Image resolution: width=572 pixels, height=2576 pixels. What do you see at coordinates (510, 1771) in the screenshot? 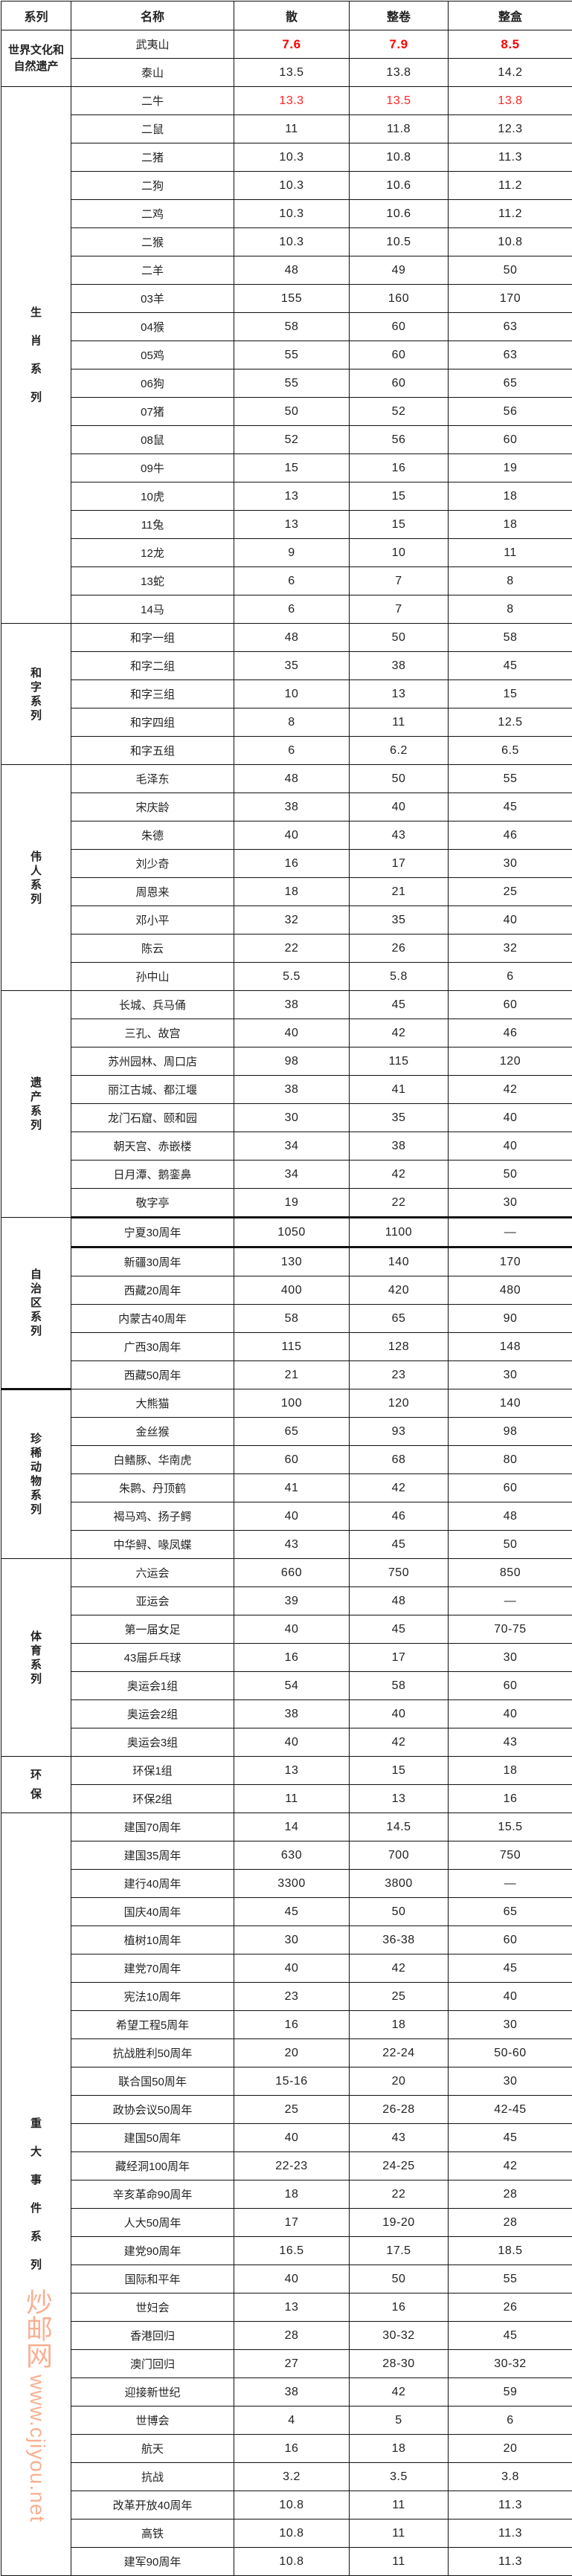
I see `price-box: 18` at bounding box center [510, 1771].